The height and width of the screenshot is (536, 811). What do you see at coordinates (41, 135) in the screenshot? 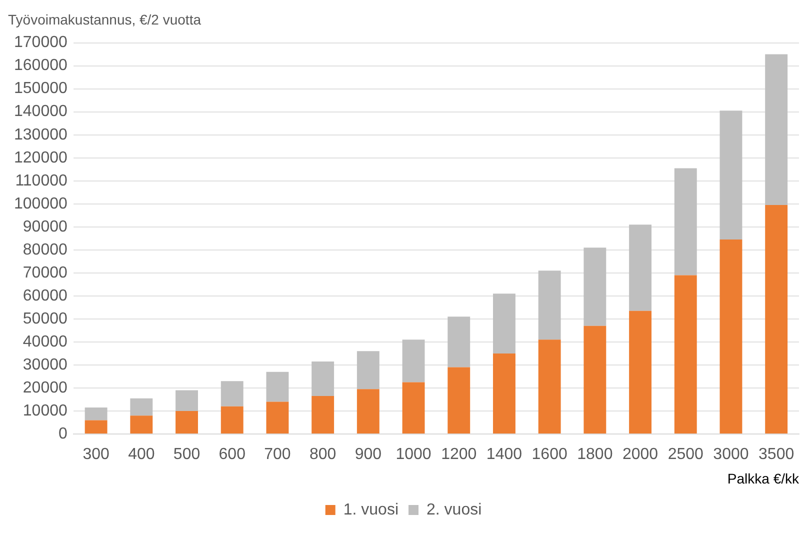
I see `y-tick-label: 130000` at bounding box center [41, 135].